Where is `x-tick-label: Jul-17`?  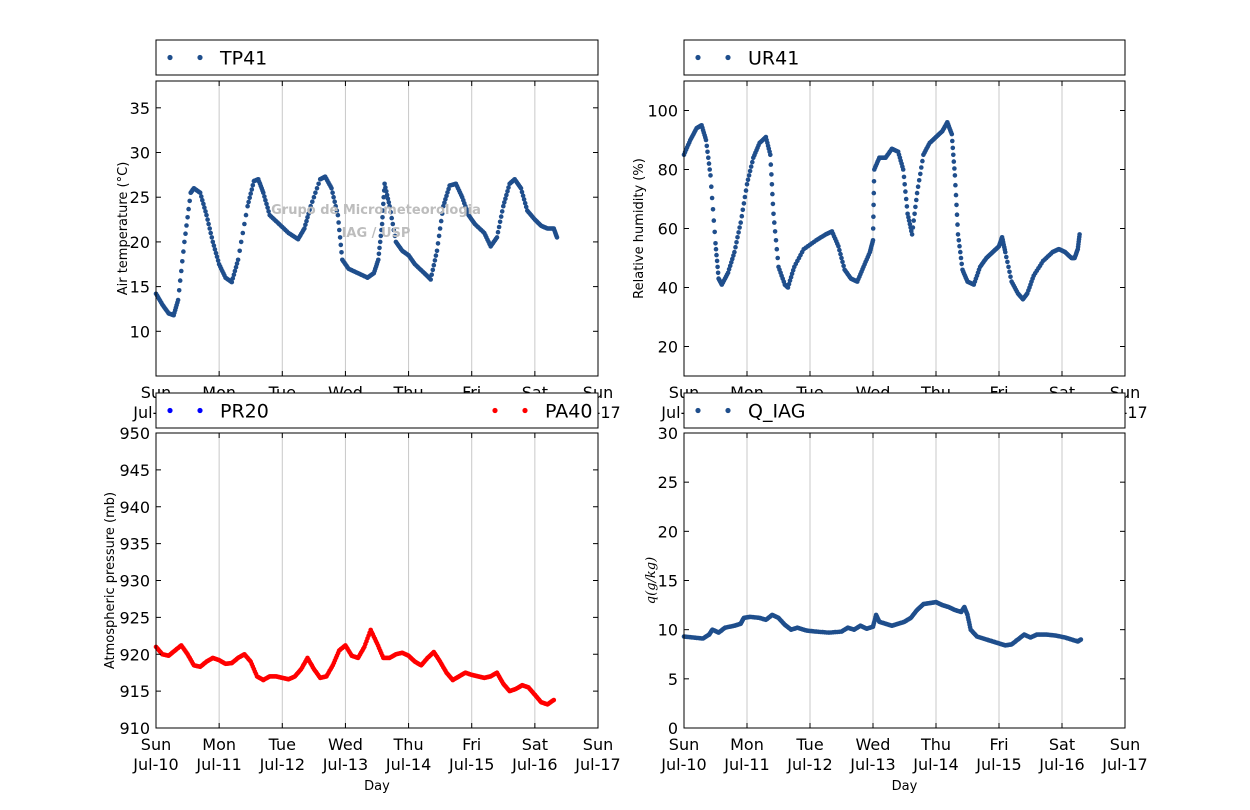 x-tick-label: Jul-17 is located at coordinates (1124, 764).